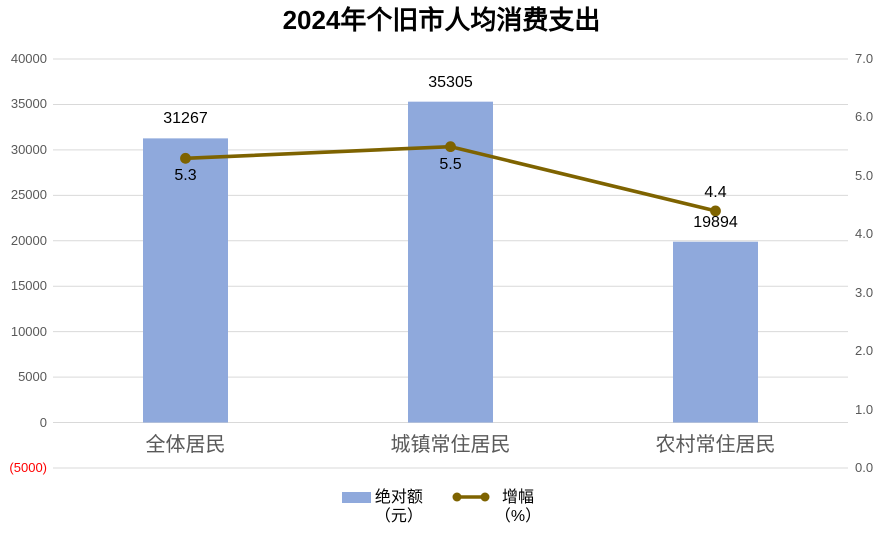 Image resolution: width=883 pixels, height=537 pixels. Describe the element at coordinates (441, 20) in the screenshot. I see `chart-title: 2024年个旧市人均消费支出` at that location.